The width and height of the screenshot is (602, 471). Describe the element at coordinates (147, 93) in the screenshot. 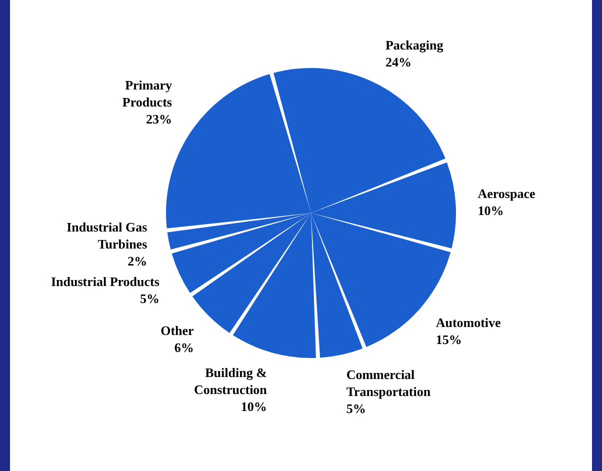

I see `slice-label: Primary Products` at that location.